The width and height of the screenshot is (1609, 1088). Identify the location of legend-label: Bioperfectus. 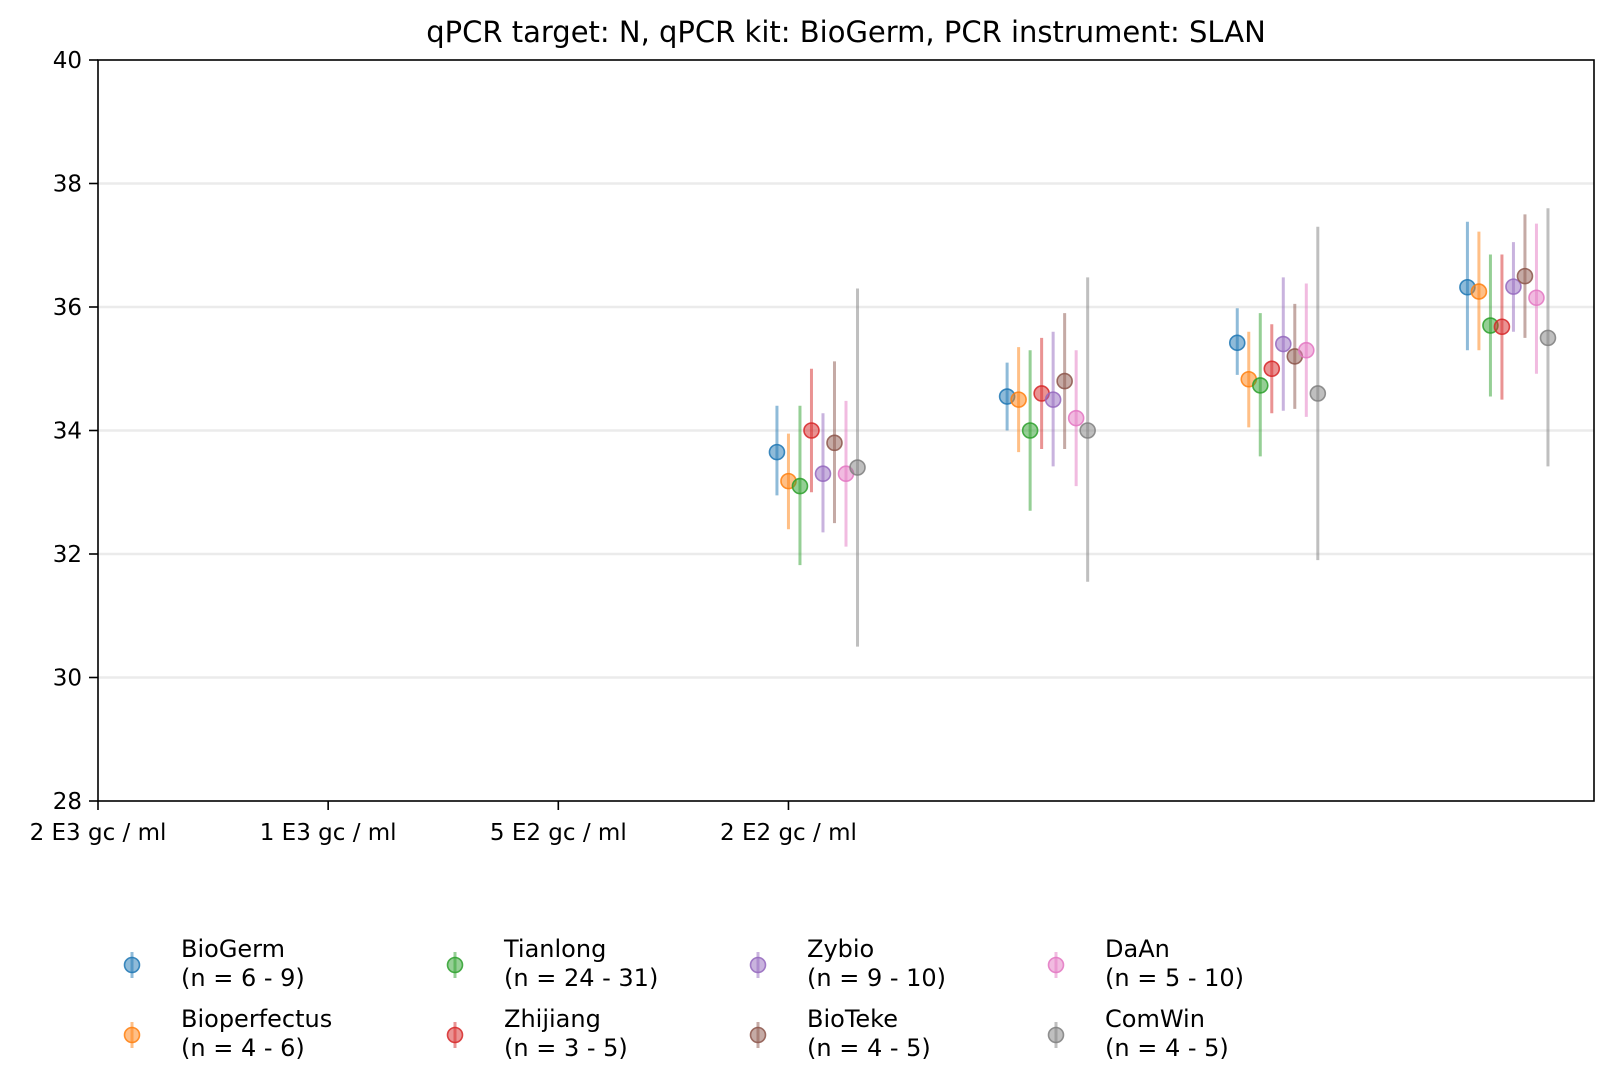
(256, 1019).